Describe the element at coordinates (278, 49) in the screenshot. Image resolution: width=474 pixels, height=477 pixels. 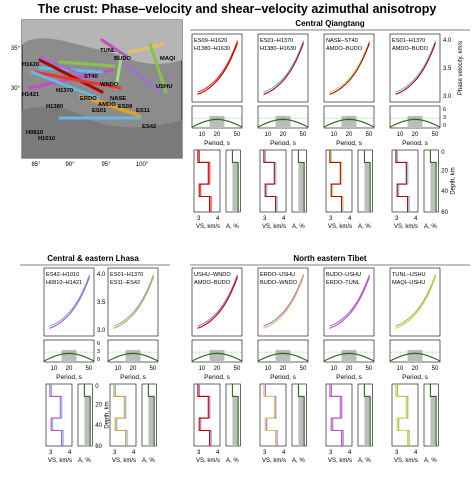
I see `legend-entry: H1380–H1630` at that location.